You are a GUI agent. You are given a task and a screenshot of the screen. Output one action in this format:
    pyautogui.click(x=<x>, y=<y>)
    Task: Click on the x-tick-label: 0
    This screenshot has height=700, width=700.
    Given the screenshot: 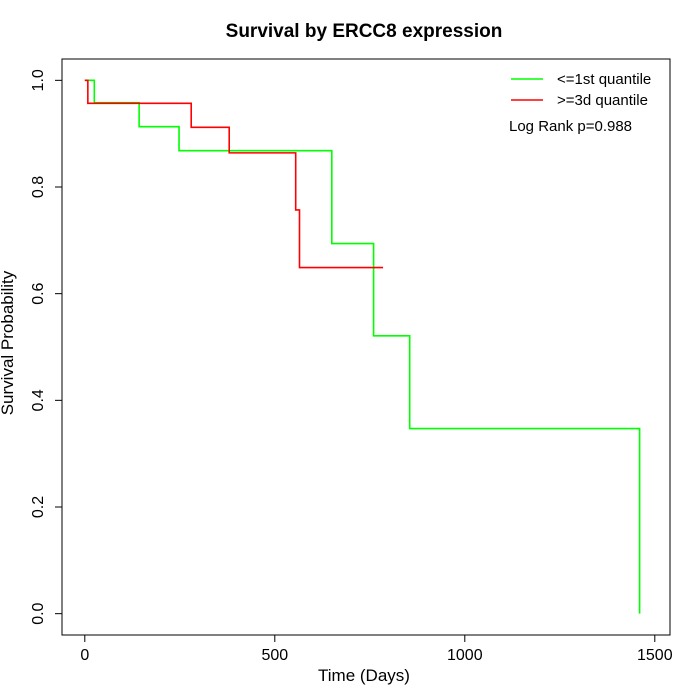 What is the action you would take?
    pyautogui.click(x=84, y=655)
    